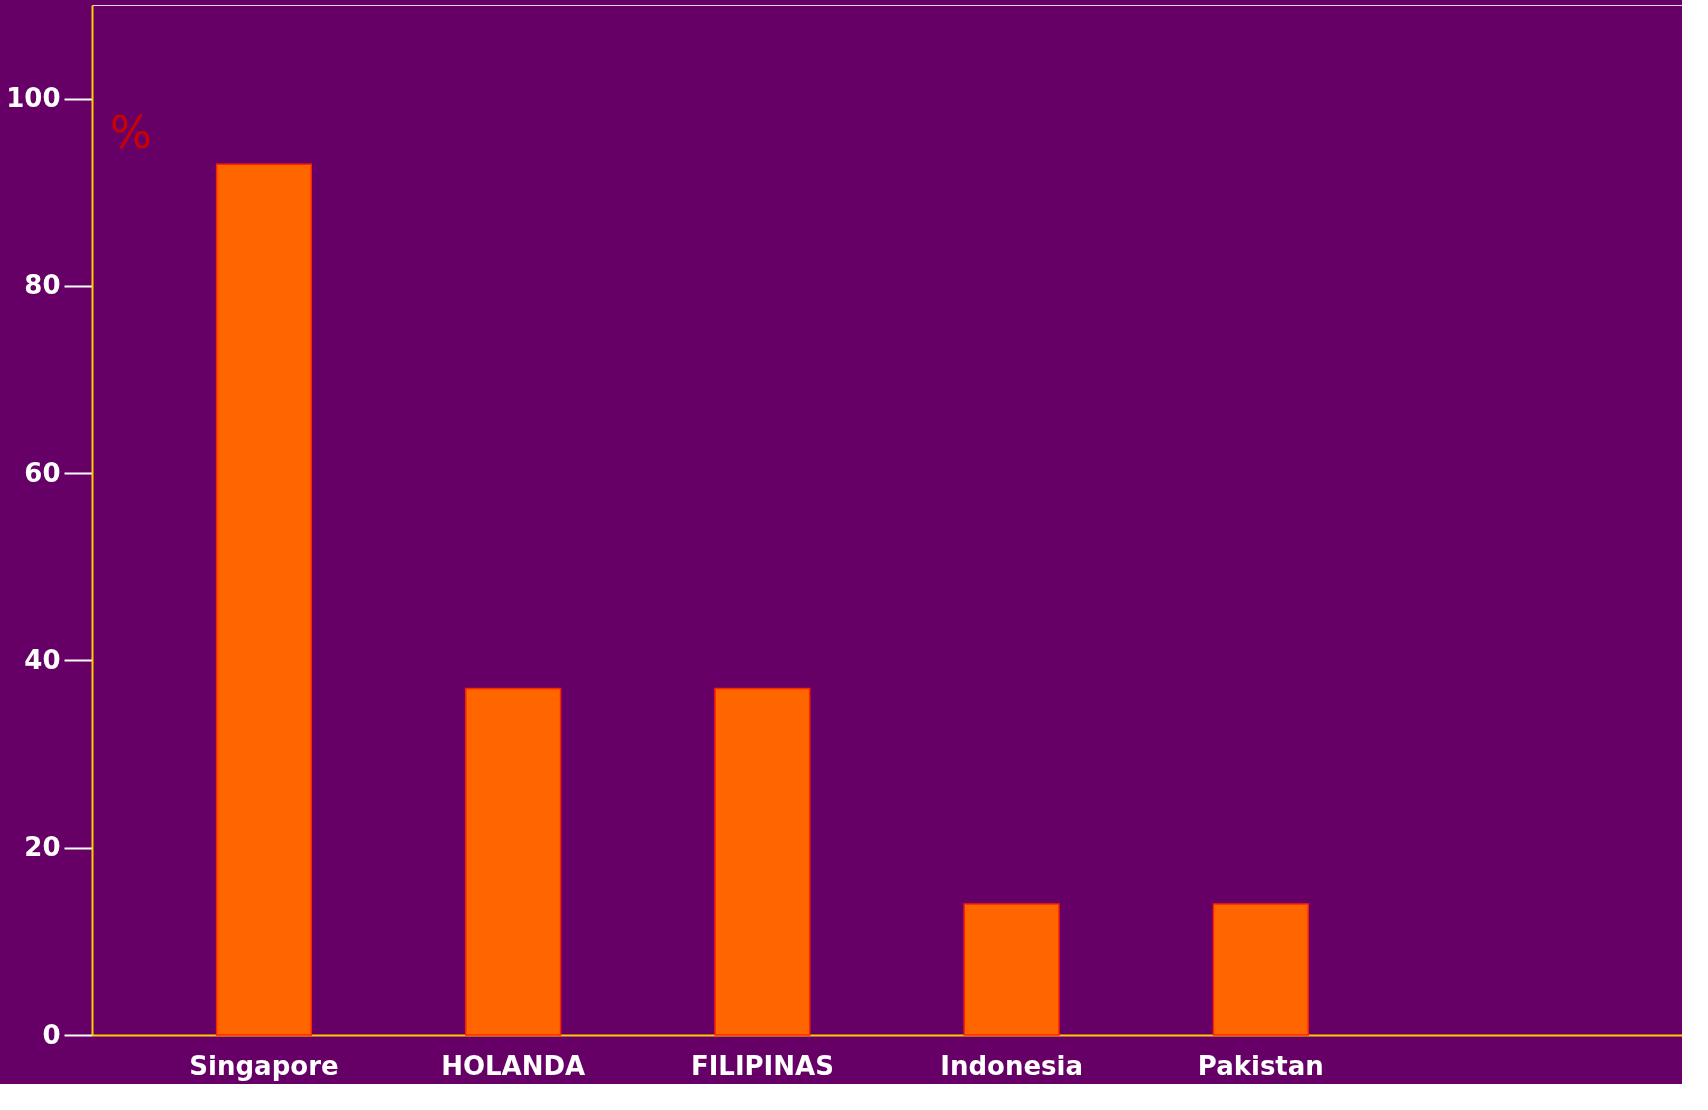 The height and width of the screenshot is (1110, 1708). I want to click on x-tick-label: FILIPINAS, so click(762, 1065).